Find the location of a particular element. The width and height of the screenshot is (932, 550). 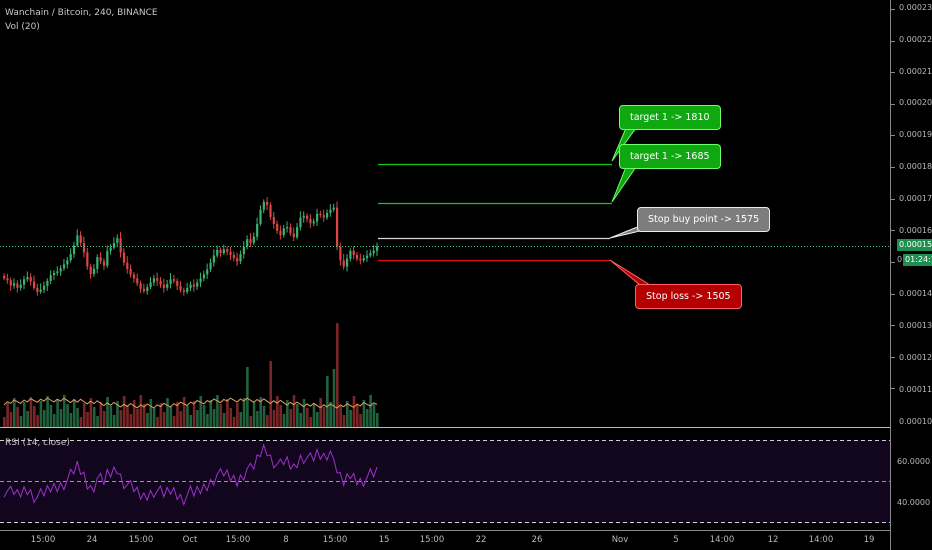

price-label: 0.0002300 is located at coordinates (915, 7).